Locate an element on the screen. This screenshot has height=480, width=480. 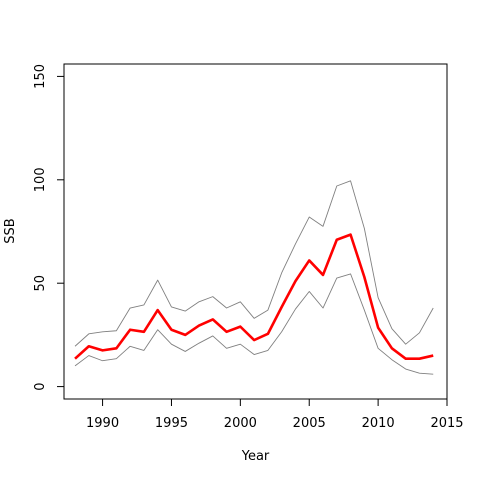
y-tick-label: 100 is located at coordinates (40, 179).